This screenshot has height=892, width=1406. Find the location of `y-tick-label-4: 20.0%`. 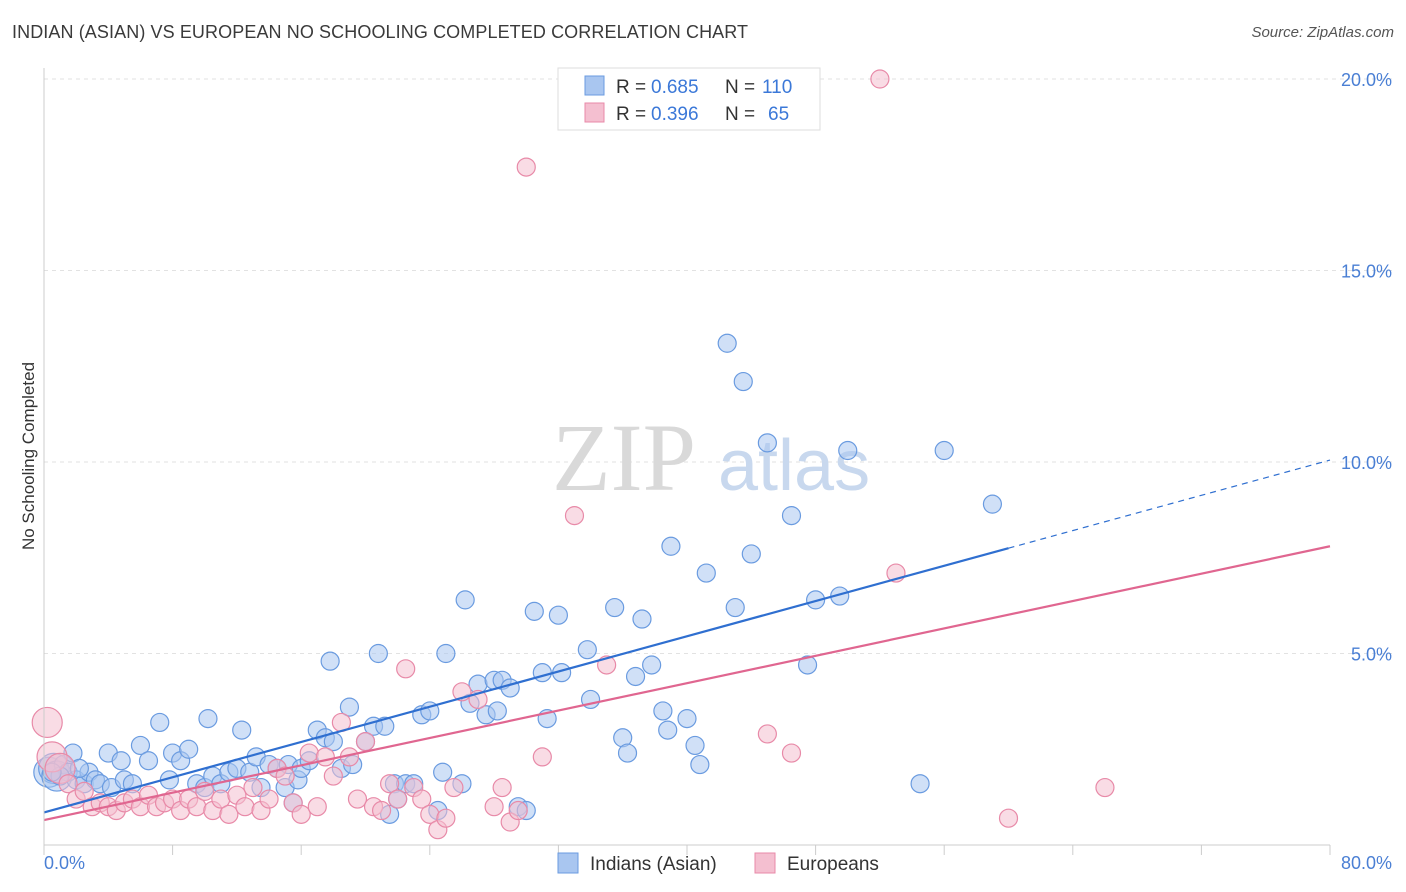

y-tick-label-4: 20.0% is located at coordinates (1366, 80).